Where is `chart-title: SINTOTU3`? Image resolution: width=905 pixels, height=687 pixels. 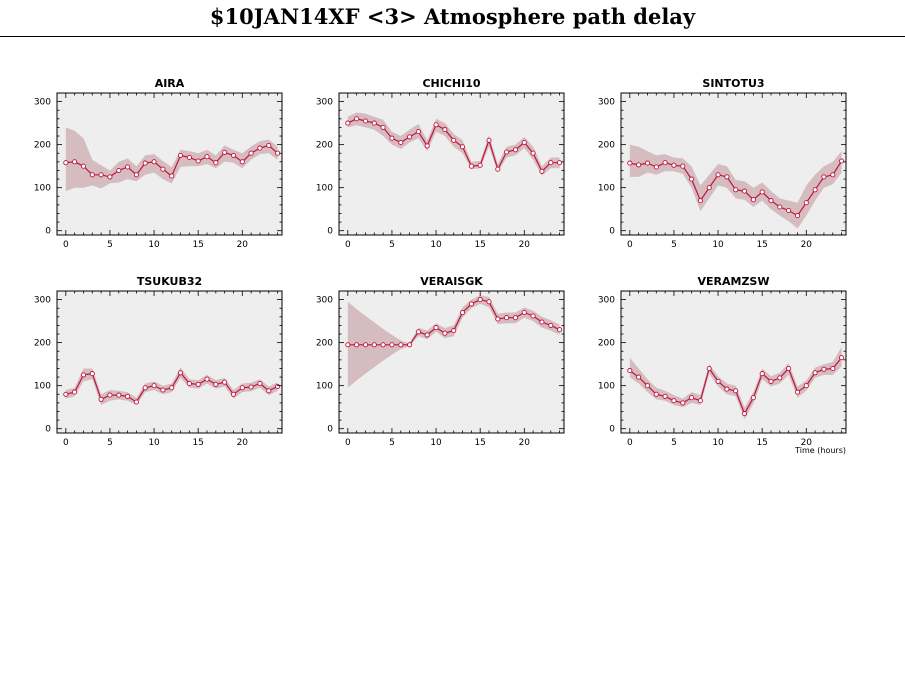 chart-title: SINTOTU3 is located at coordinates (733, 83).